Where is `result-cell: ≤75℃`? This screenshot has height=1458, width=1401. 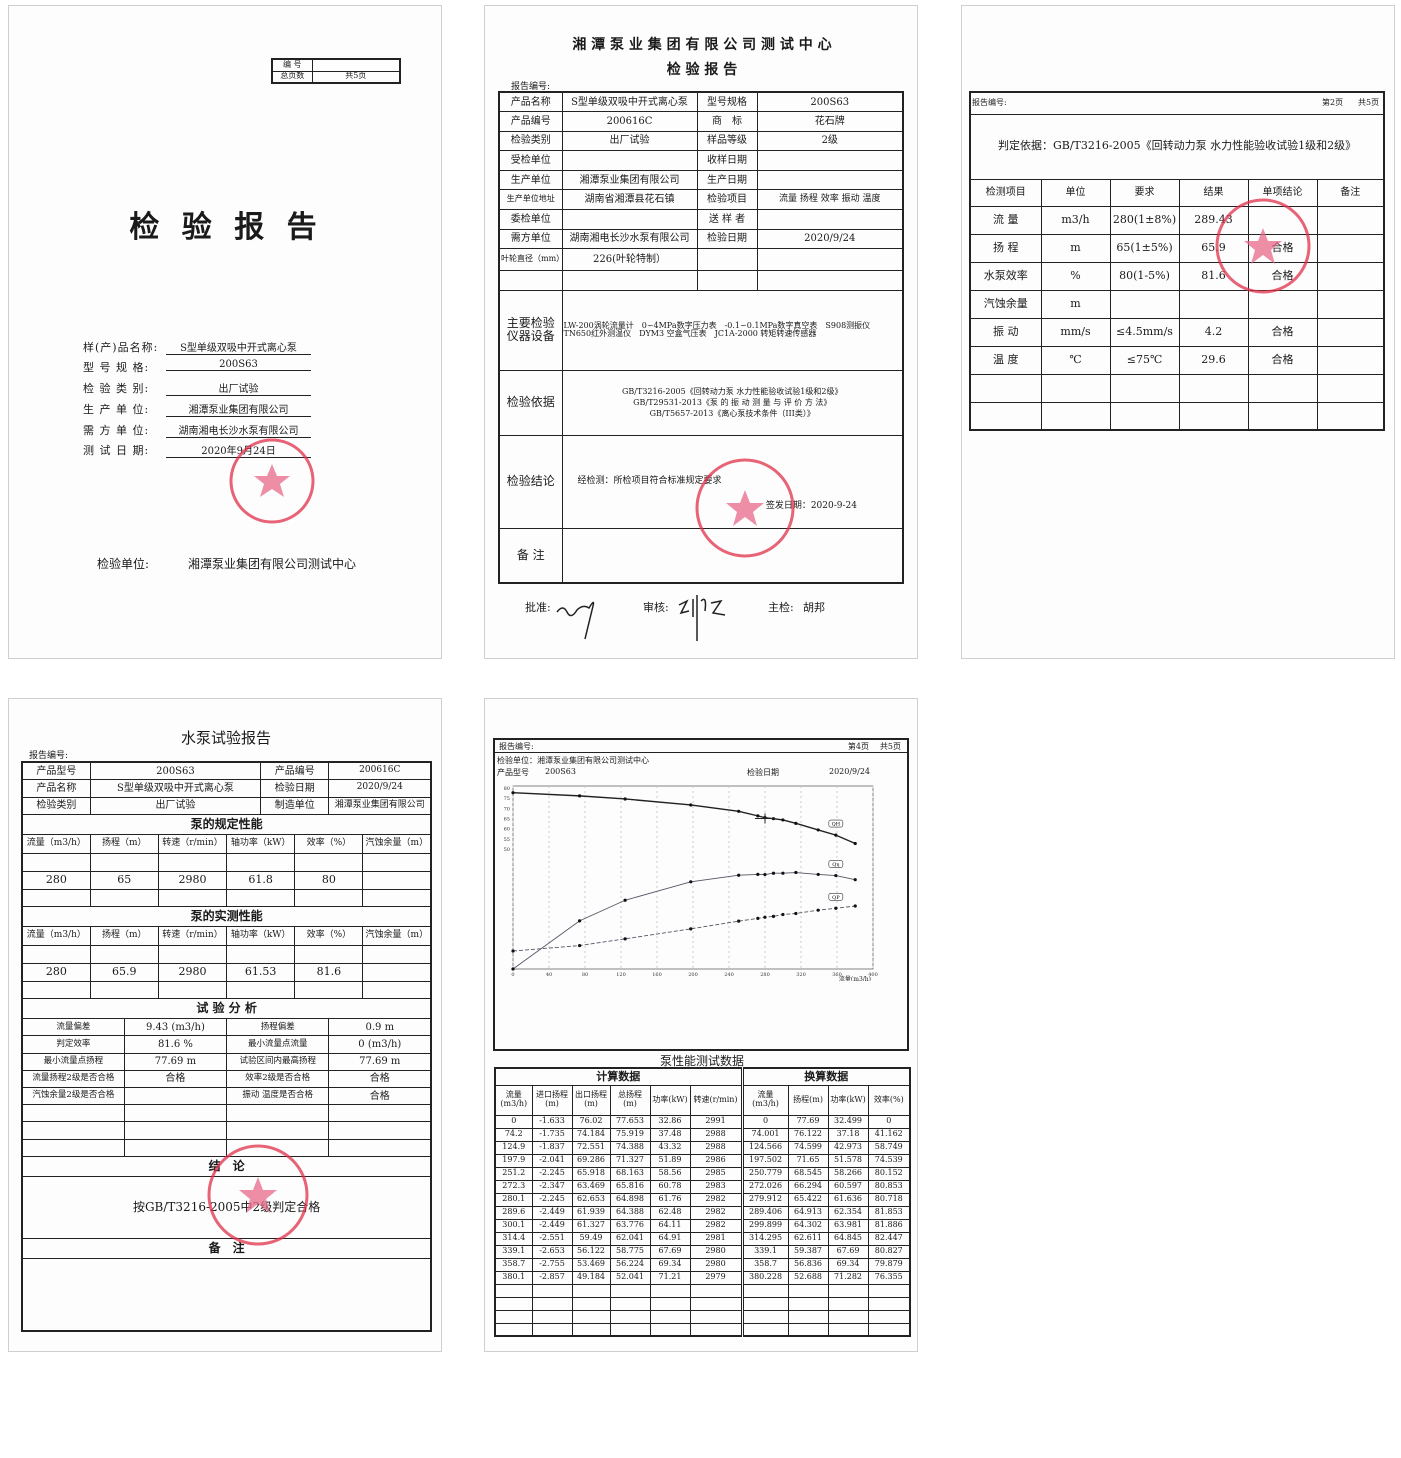
result-cell: ≤75℃ is located at coordinates (1144, 360).